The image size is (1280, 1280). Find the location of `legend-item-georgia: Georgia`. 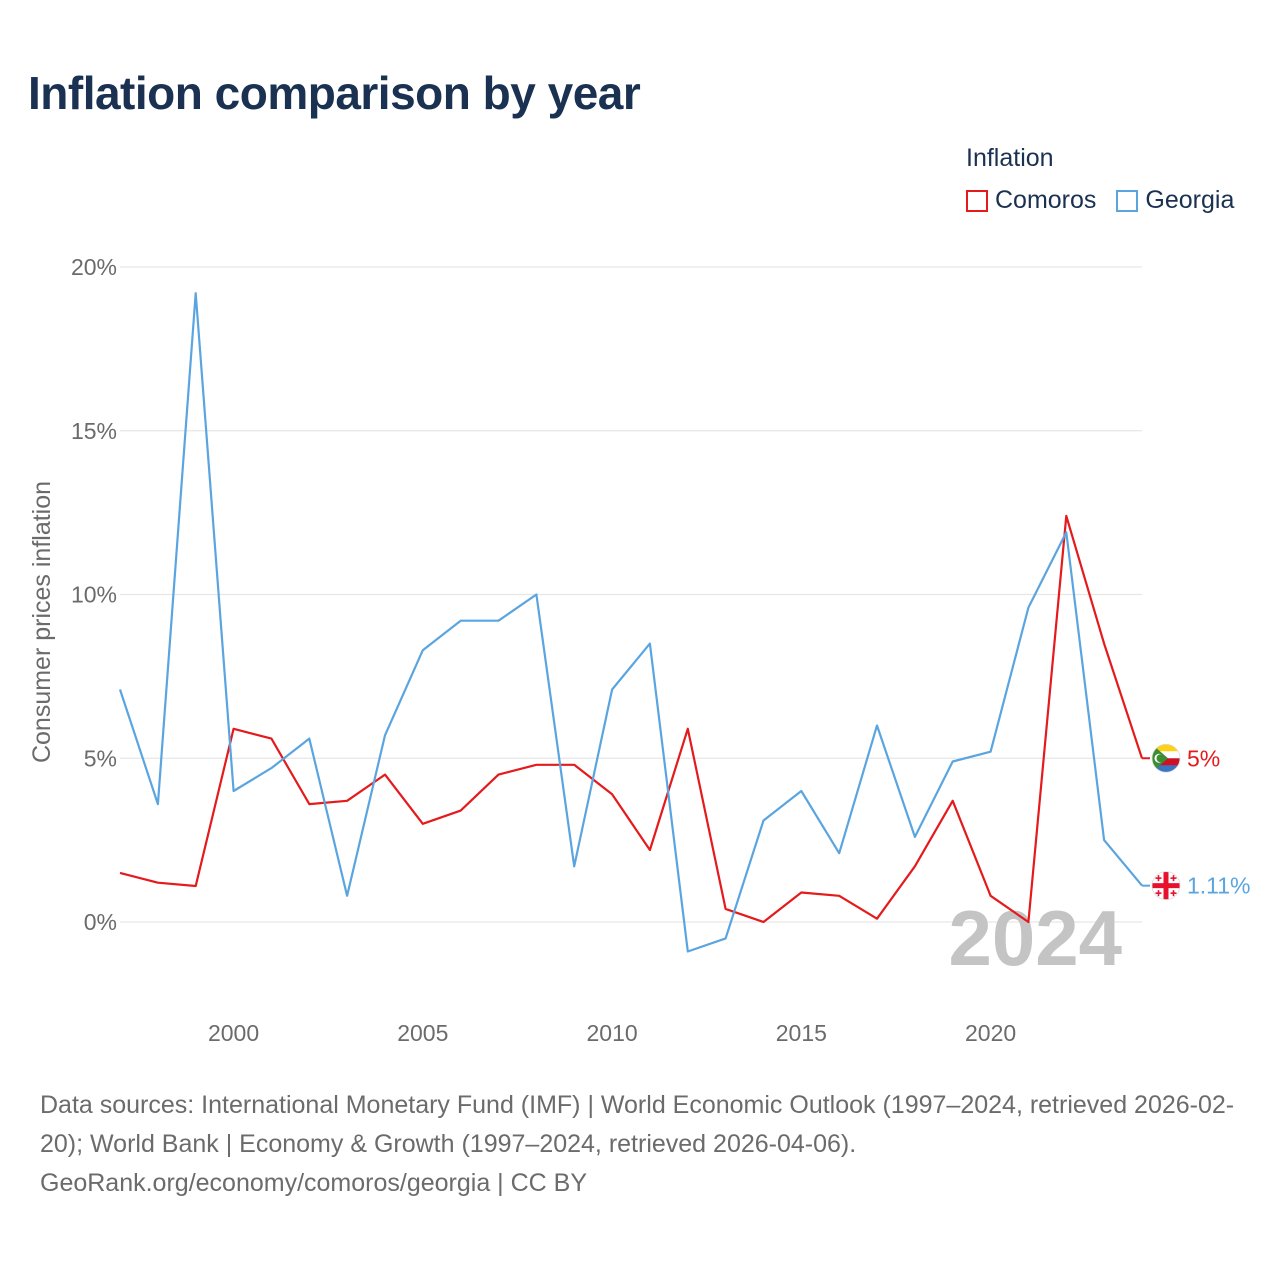

legend-item-georgia: Georgia is located at coordinates (1175, 200).